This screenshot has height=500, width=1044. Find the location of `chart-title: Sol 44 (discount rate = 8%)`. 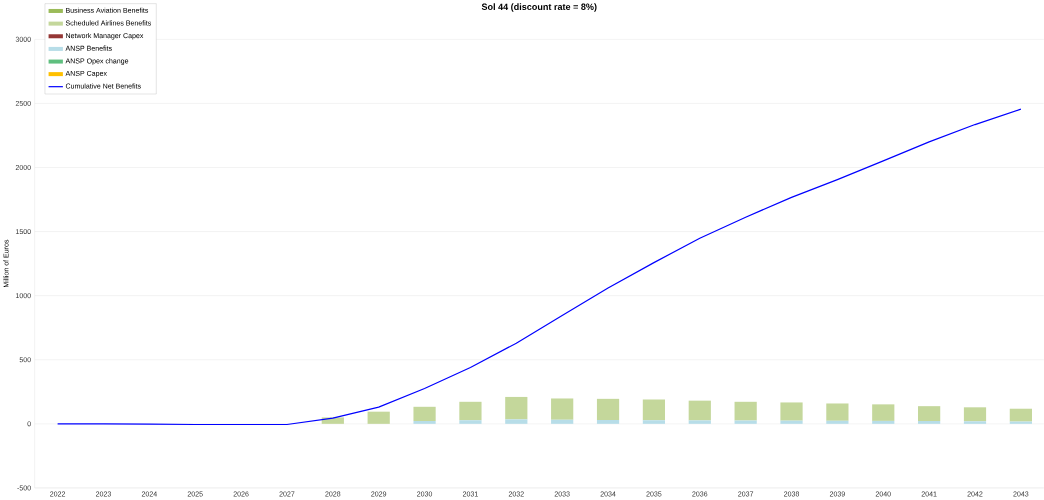

chart-title: Sol 44 (discount rate = 8%) is located at coordinates (539, 7).